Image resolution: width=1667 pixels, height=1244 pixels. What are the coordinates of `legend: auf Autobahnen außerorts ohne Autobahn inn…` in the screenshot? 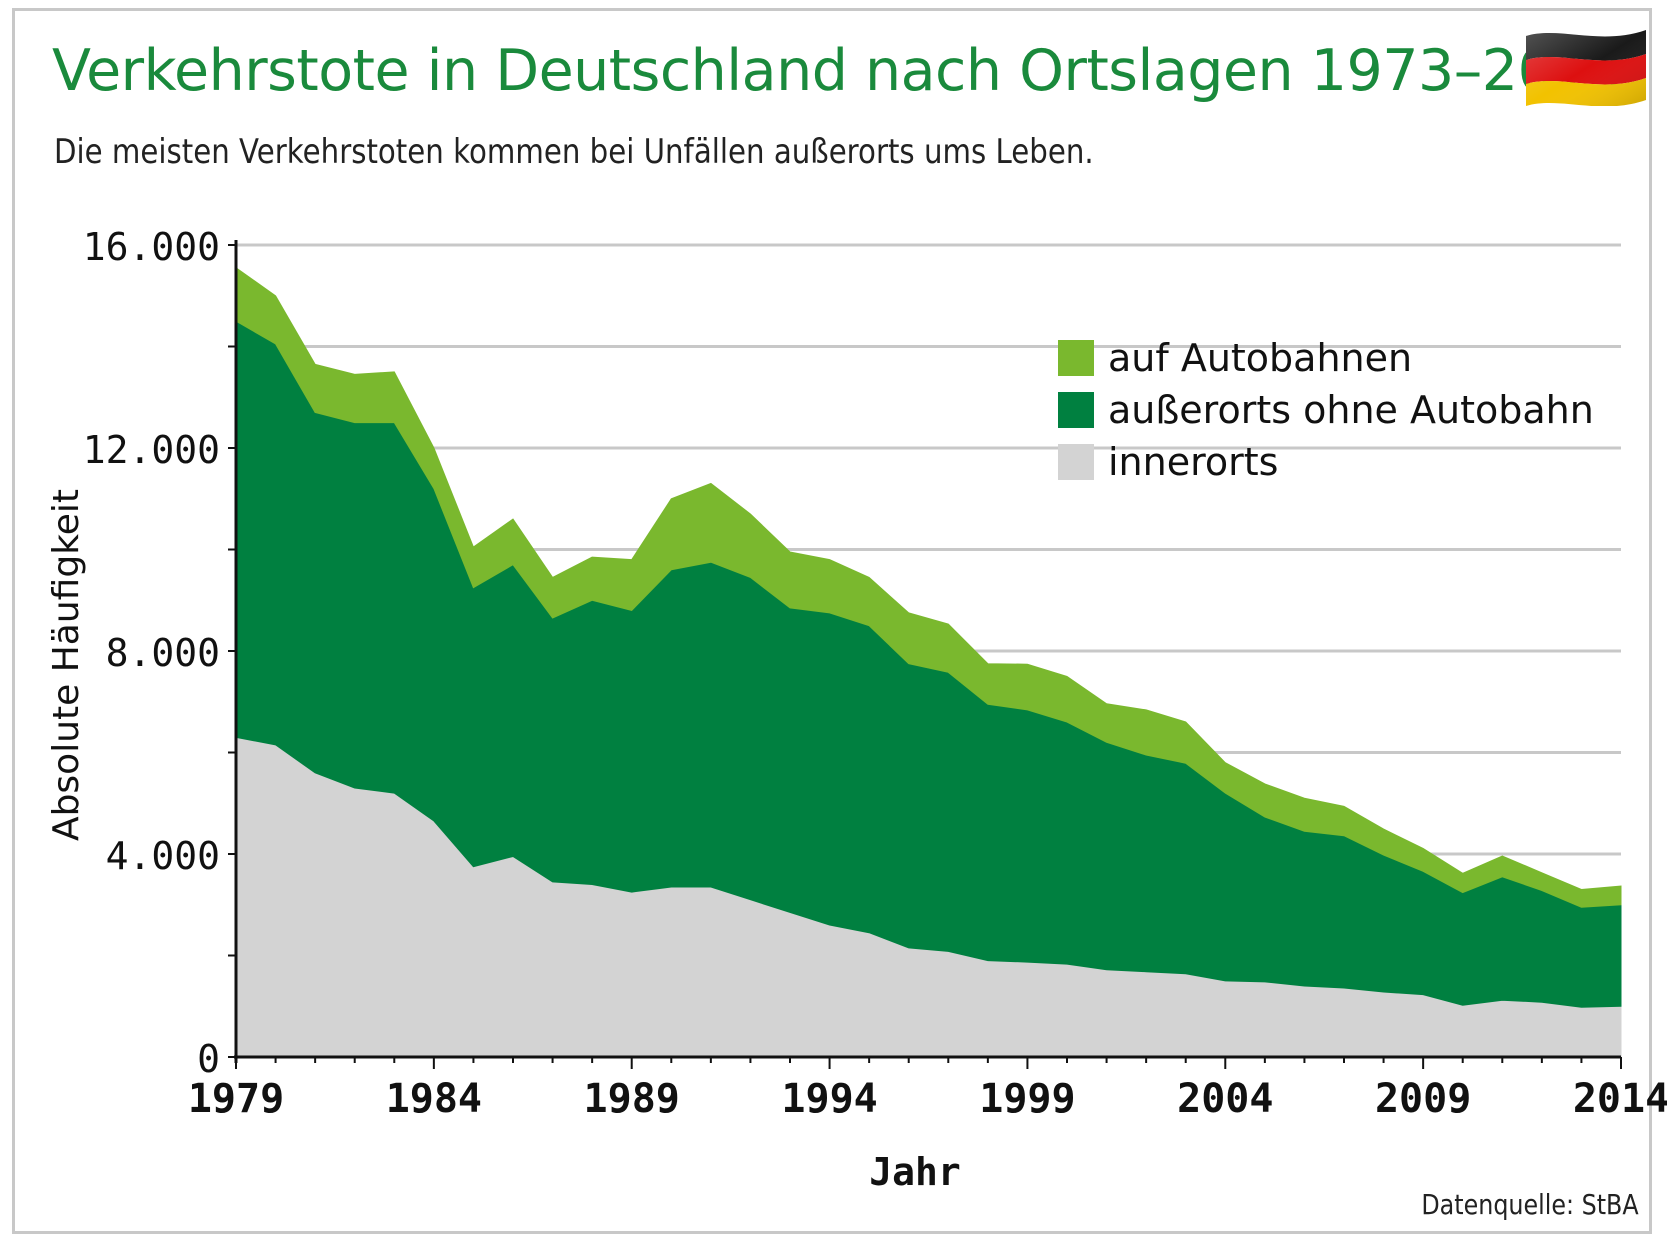 It's located at (1326, 410).